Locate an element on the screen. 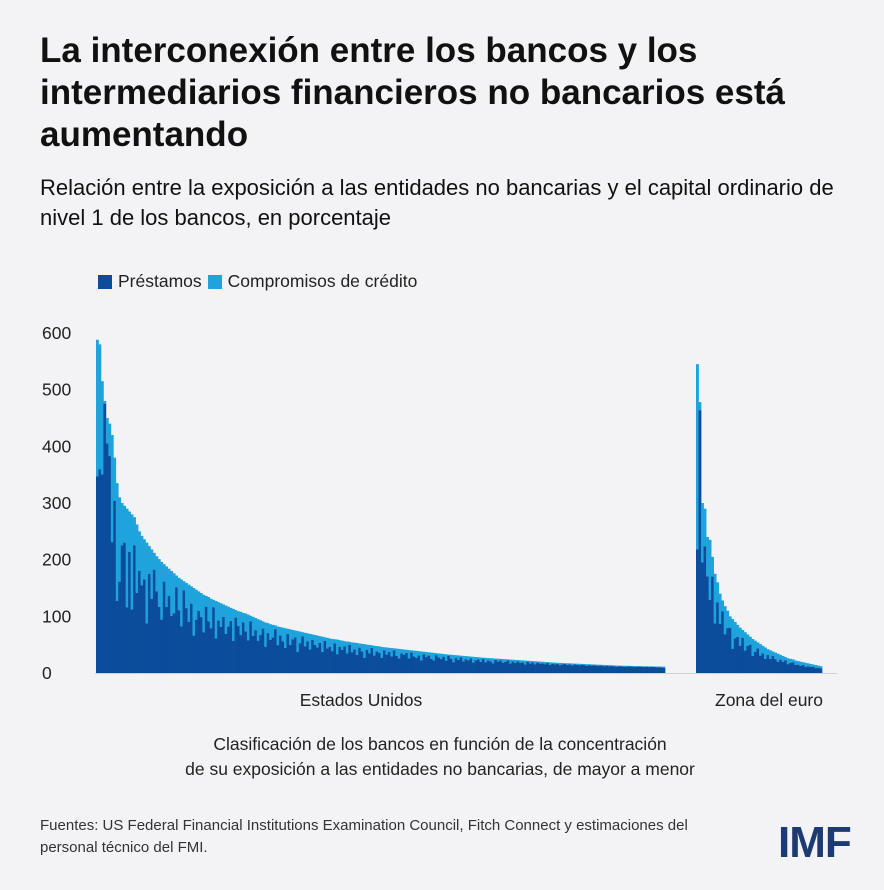 This screenshot has height=890, width=884. legend-item-compromisos: Compromisos de crédito is located at coordinates (312, 281).